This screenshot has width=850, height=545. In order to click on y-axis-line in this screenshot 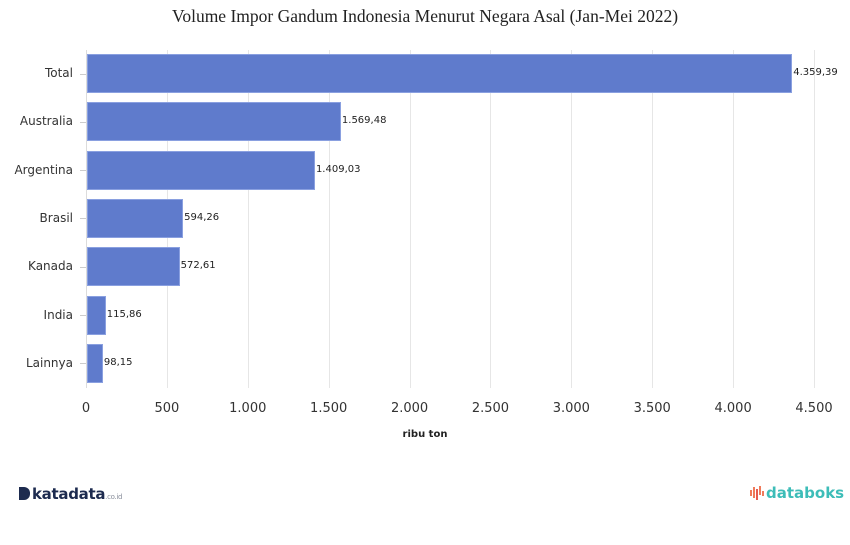, I will do `click(86, 219)`.